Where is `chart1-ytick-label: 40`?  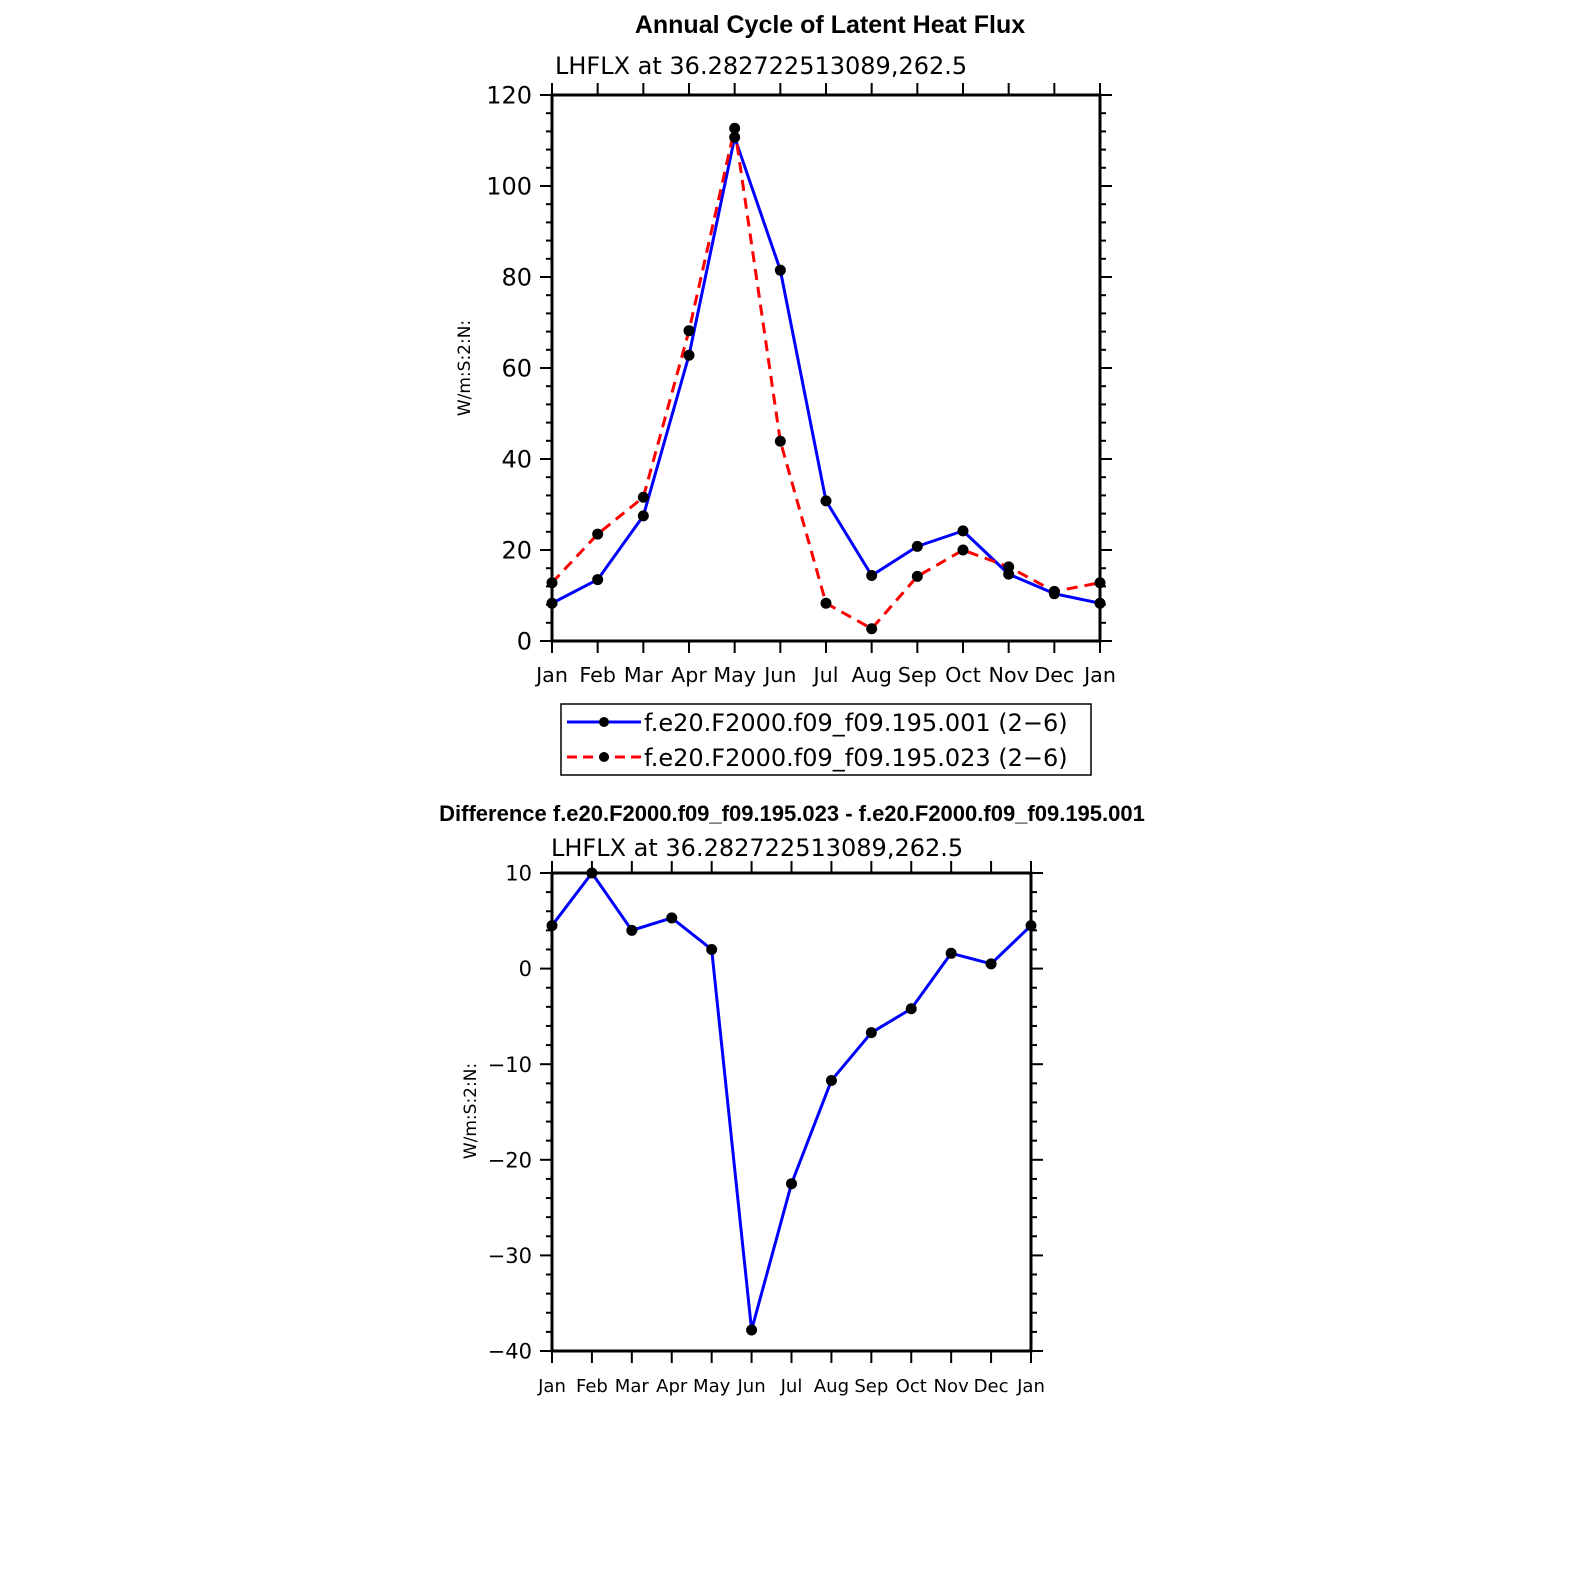 chart1-ytick-label: 40 is located at coordinates (516, 460).